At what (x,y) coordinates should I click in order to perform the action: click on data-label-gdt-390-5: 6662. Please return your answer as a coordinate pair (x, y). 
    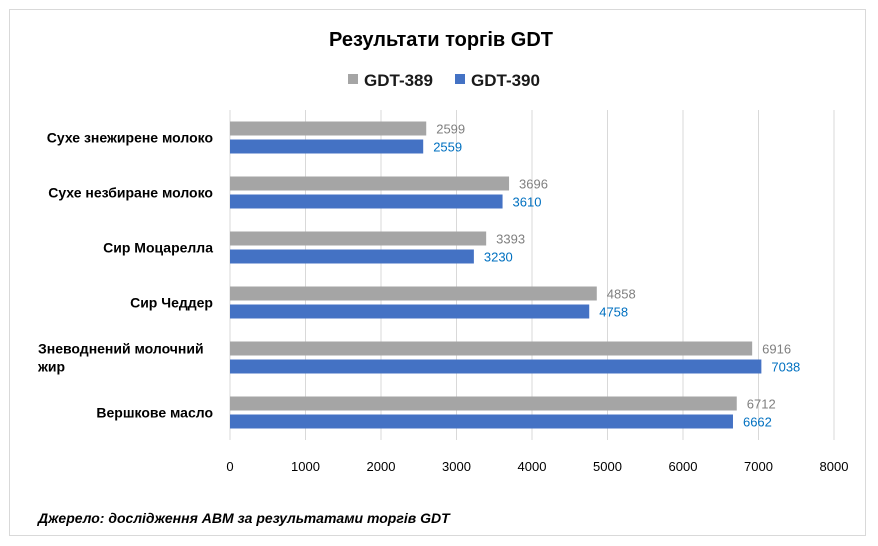
    Looking at the image, I should click on (757, 422).